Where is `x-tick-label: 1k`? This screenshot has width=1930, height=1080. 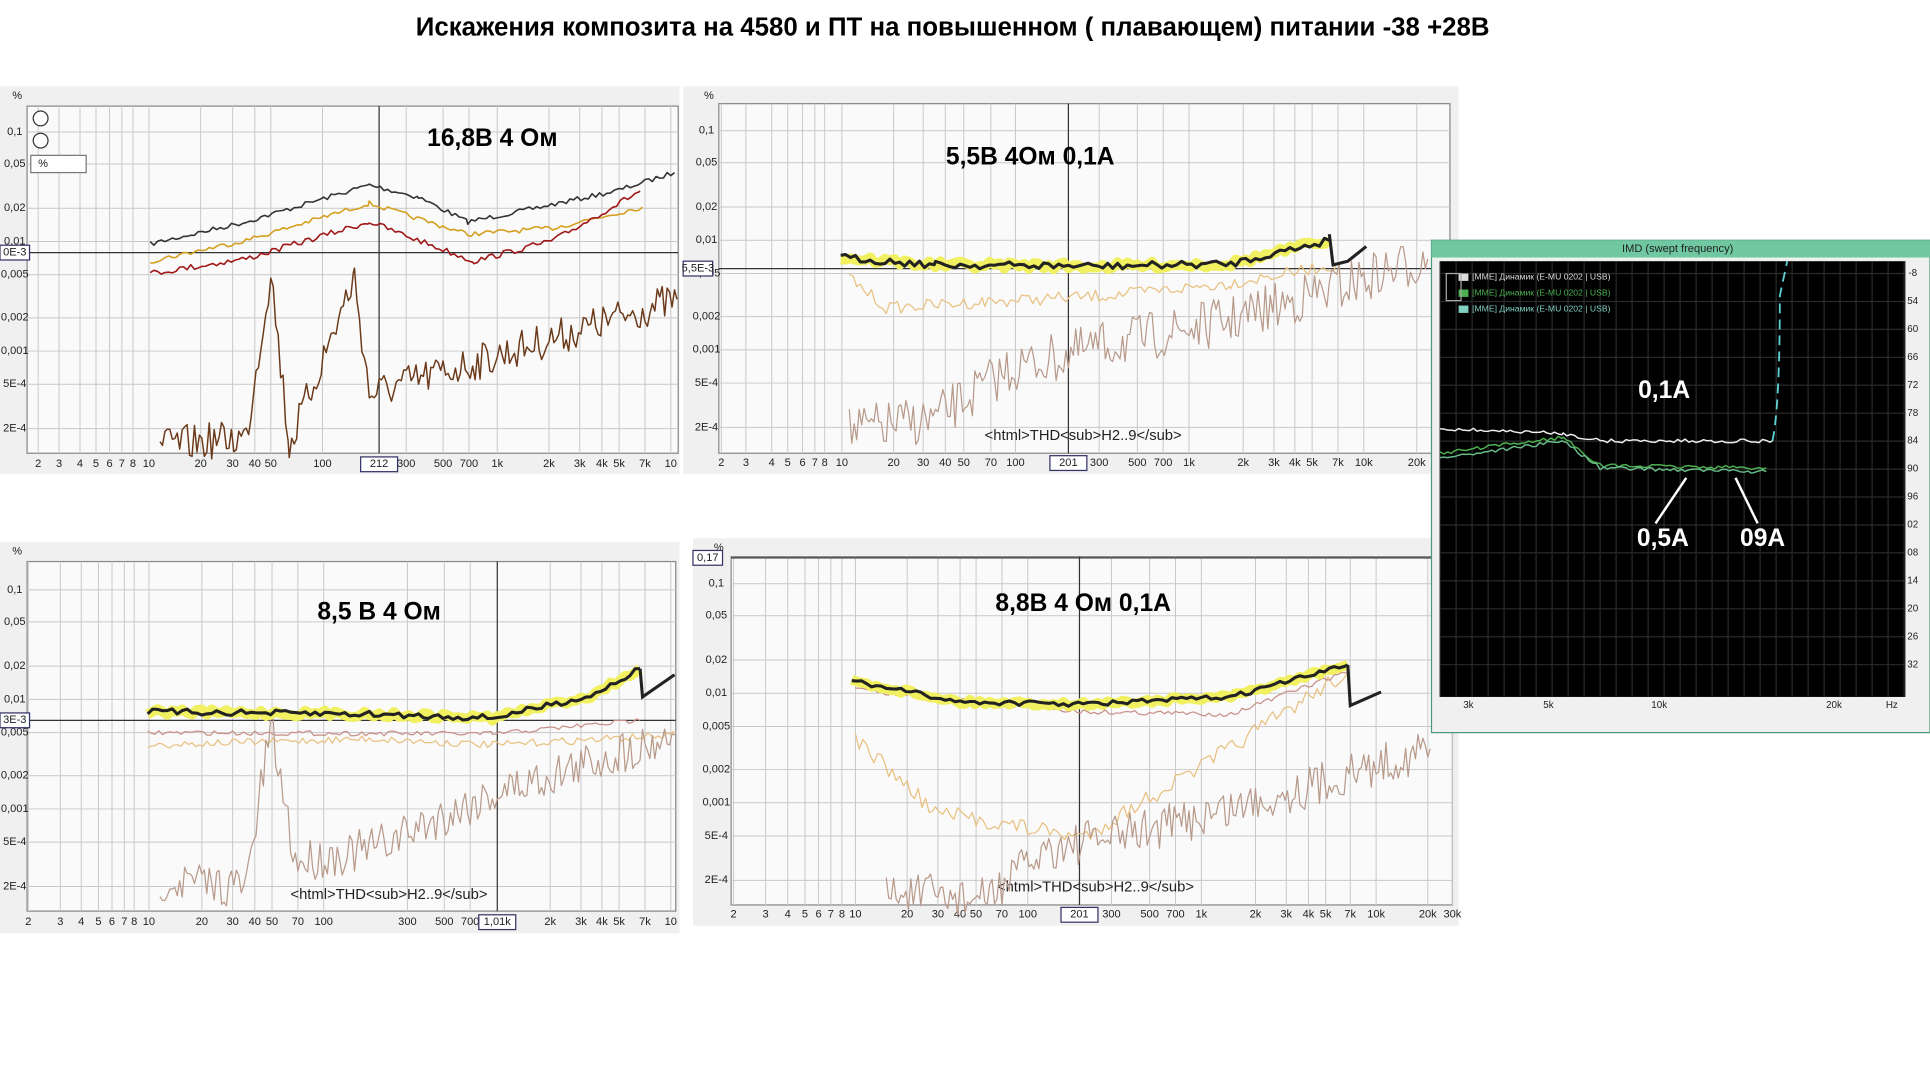 x-tick-label: 1k is located at coordinates (1201, 915).